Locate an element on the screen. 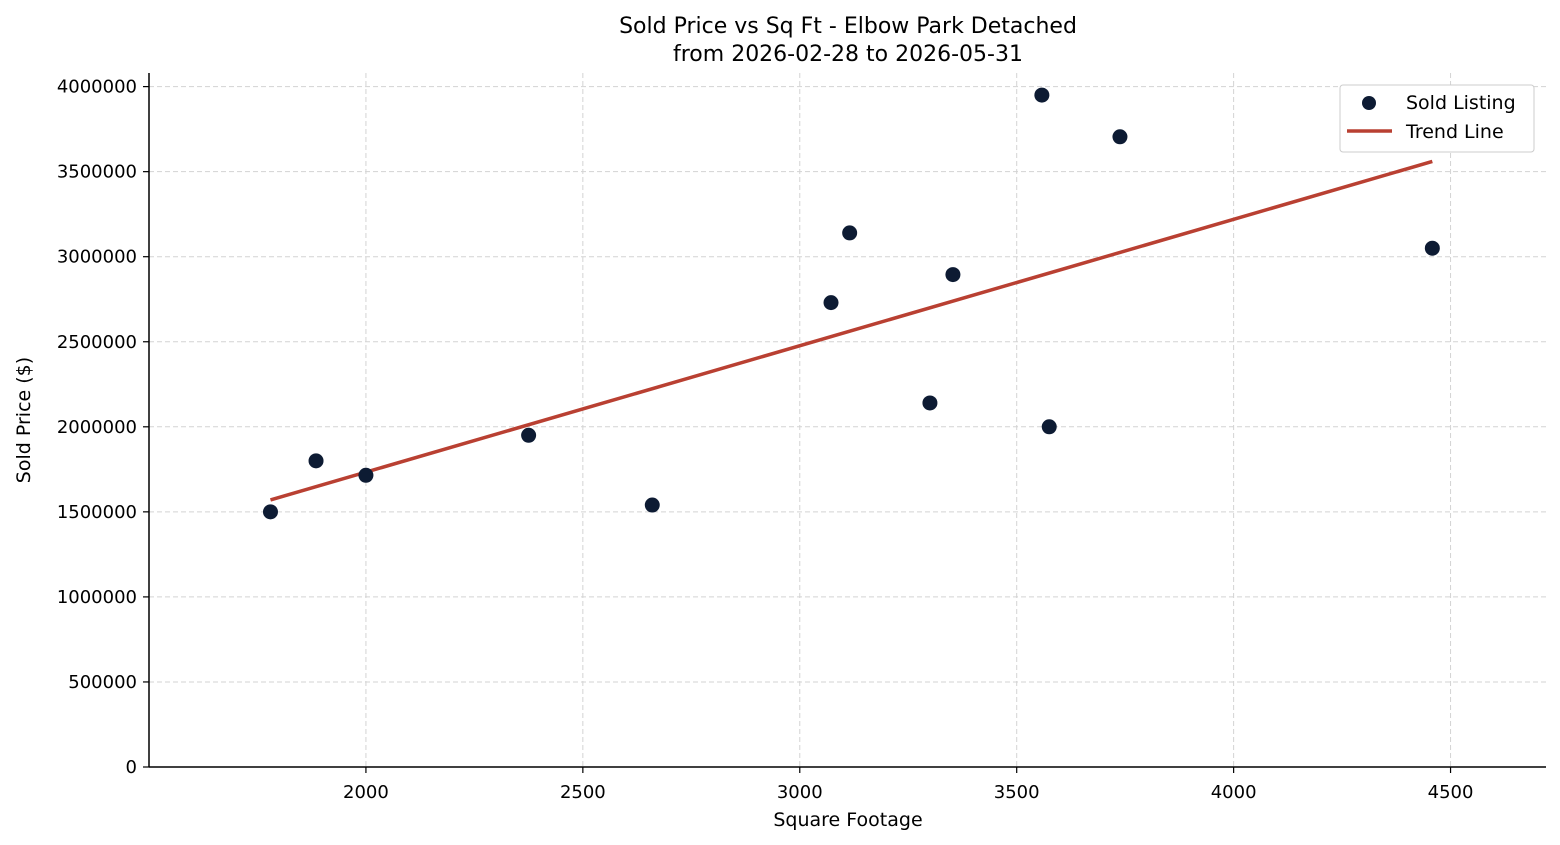  y-tick-label: 4000000 is located at coordinates (97, 87).